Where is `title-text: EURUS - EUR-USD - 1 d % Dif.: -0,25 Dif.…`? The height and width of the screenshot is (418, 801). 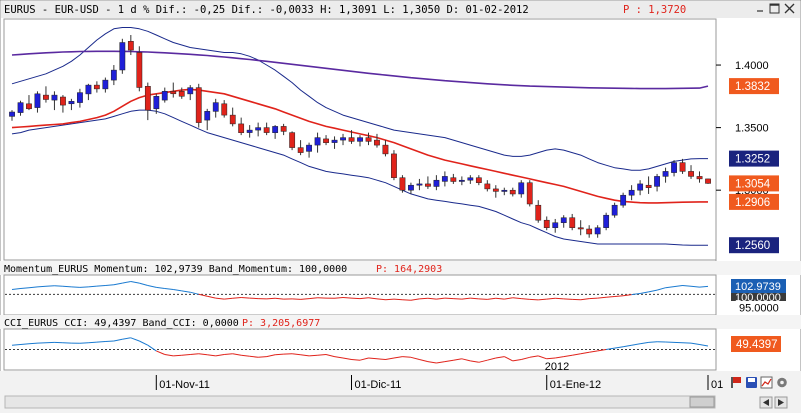
title-text: EURUS - EUR-USD - 1 d % Dif.: -0,25 Dif.… is located at coordinates (266, 10).